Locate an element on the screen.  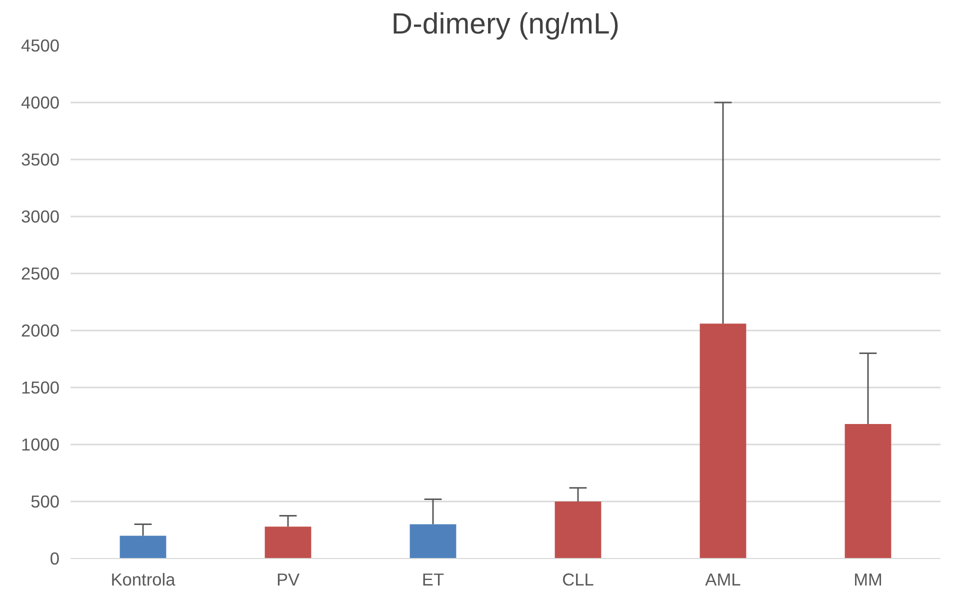
chart-title: D-dimery (ng/mL) is located at coordinates (505, 24).